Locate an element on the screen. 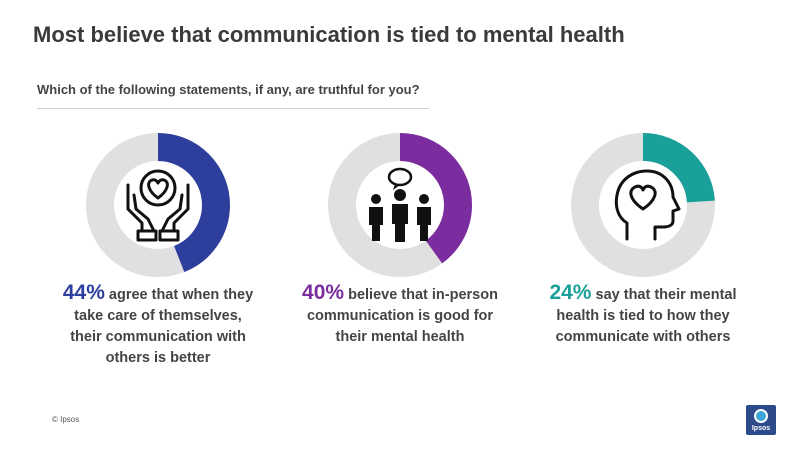 This screenshot has width=800, height=450. divider is located at coordinates (233, 108).